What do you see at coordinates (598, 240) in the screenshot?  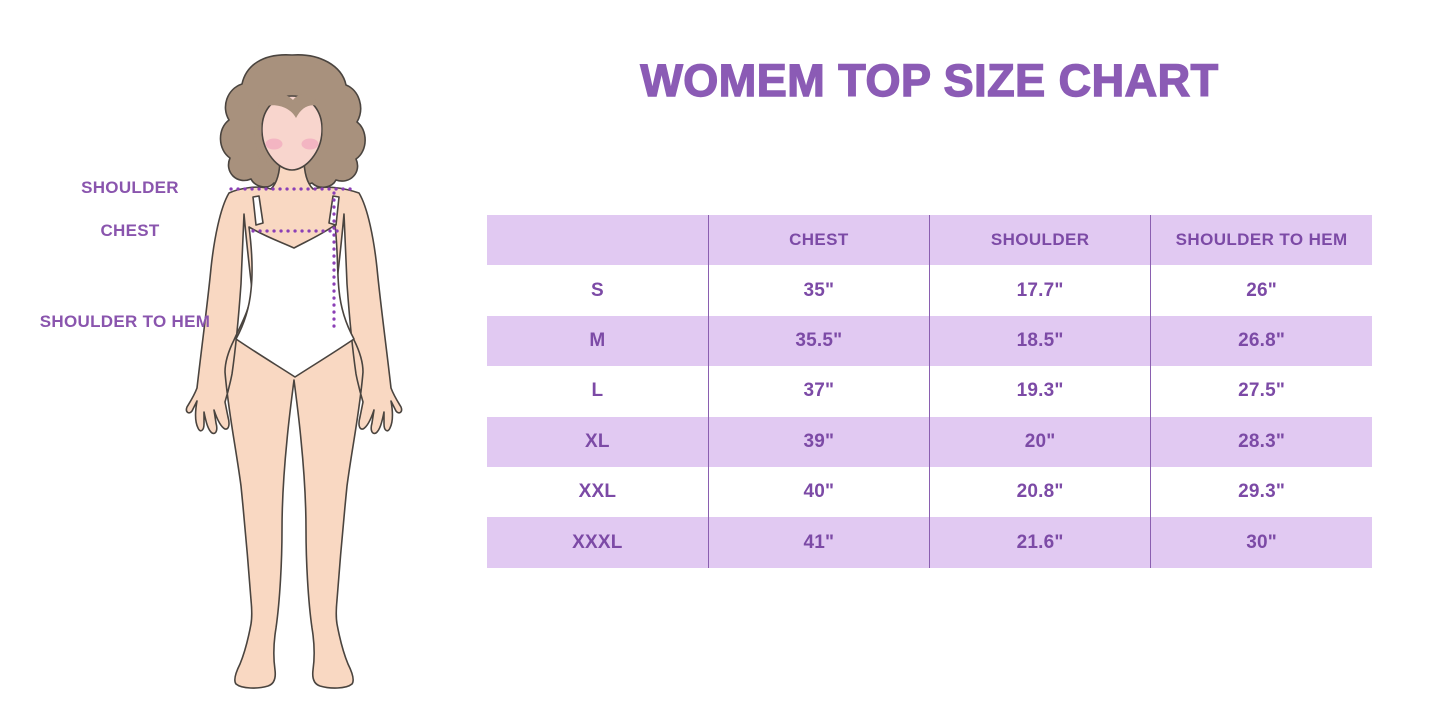 I see `header-size` at bounding box center [598, 240].